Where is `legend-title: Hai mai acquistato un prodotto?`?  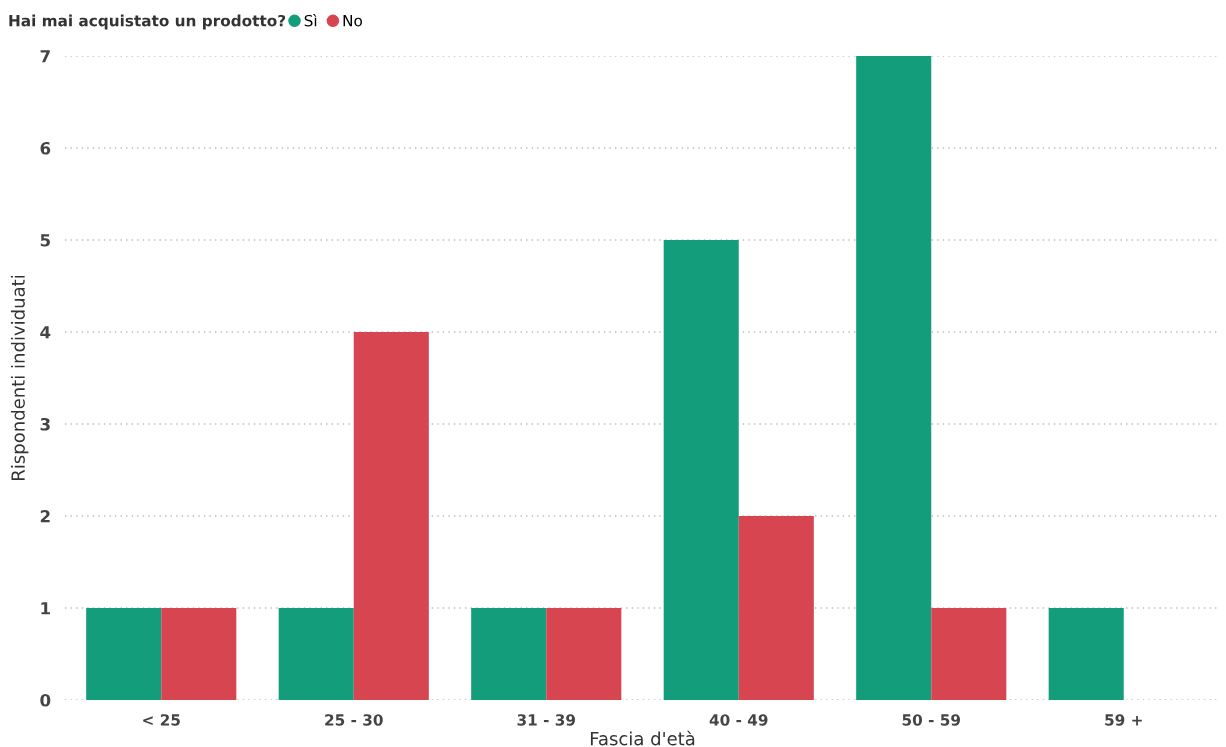
legend-title: Hai mai acquistato un prodotto? is located at coordinates (147, 22).